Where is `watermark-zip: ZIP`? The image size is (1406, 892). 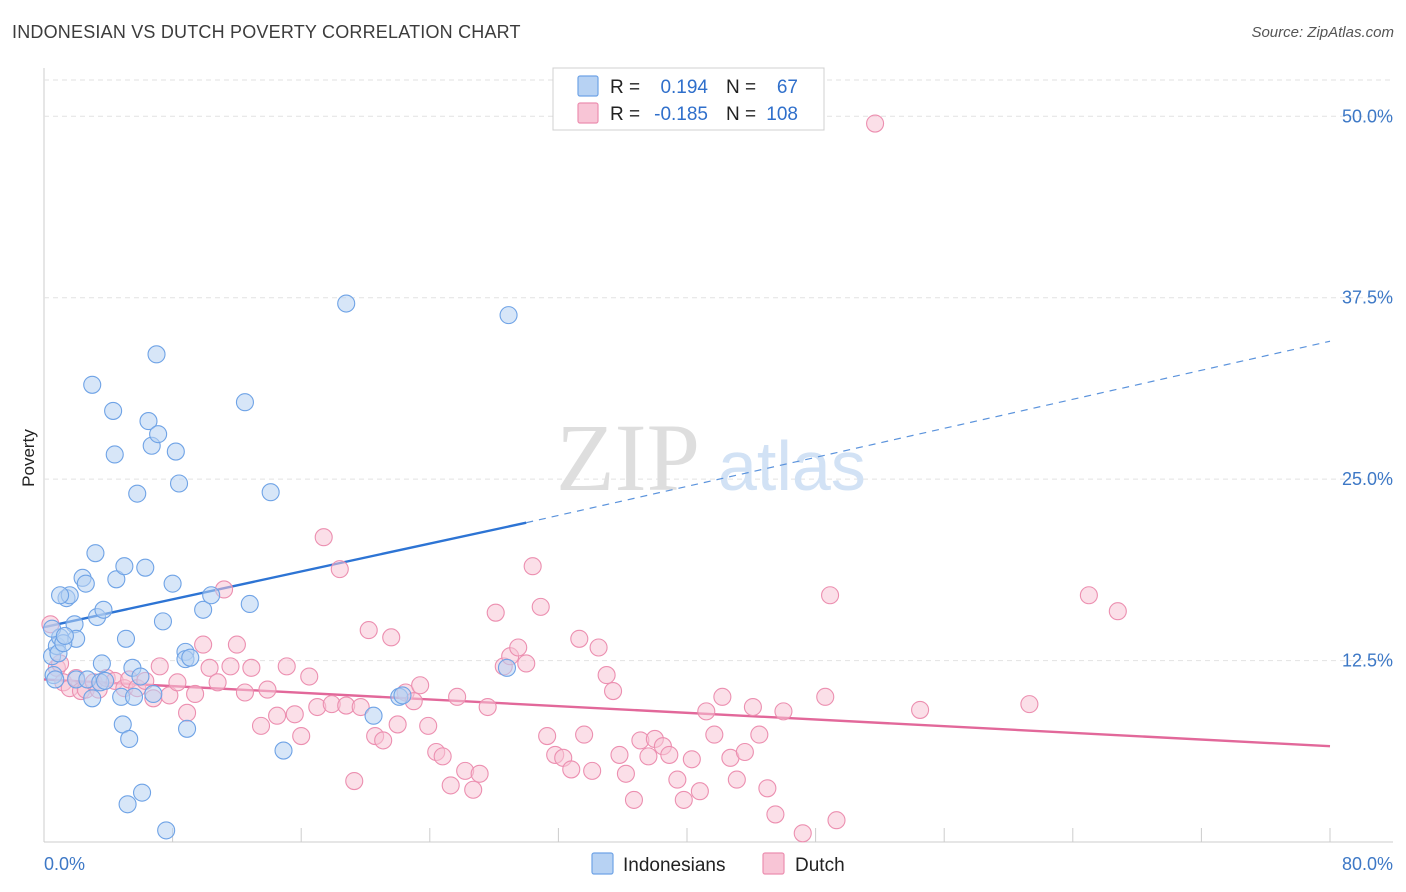
watermark-zip: ZIP is located at coordinates (628, 457).